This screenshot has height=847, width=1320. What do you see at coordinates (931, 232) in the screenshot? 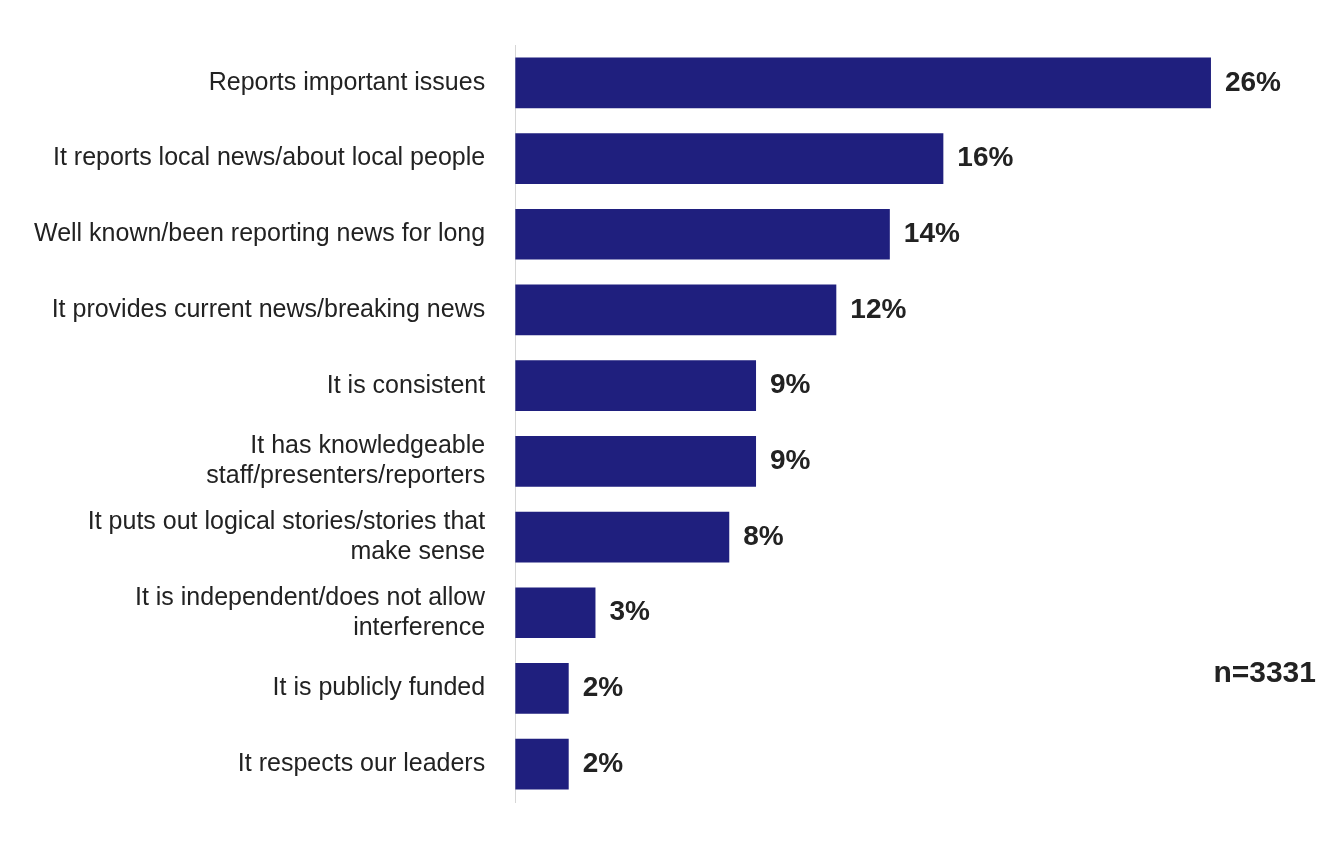
I see `data-label: 14%` at bounding box center [931, 232].